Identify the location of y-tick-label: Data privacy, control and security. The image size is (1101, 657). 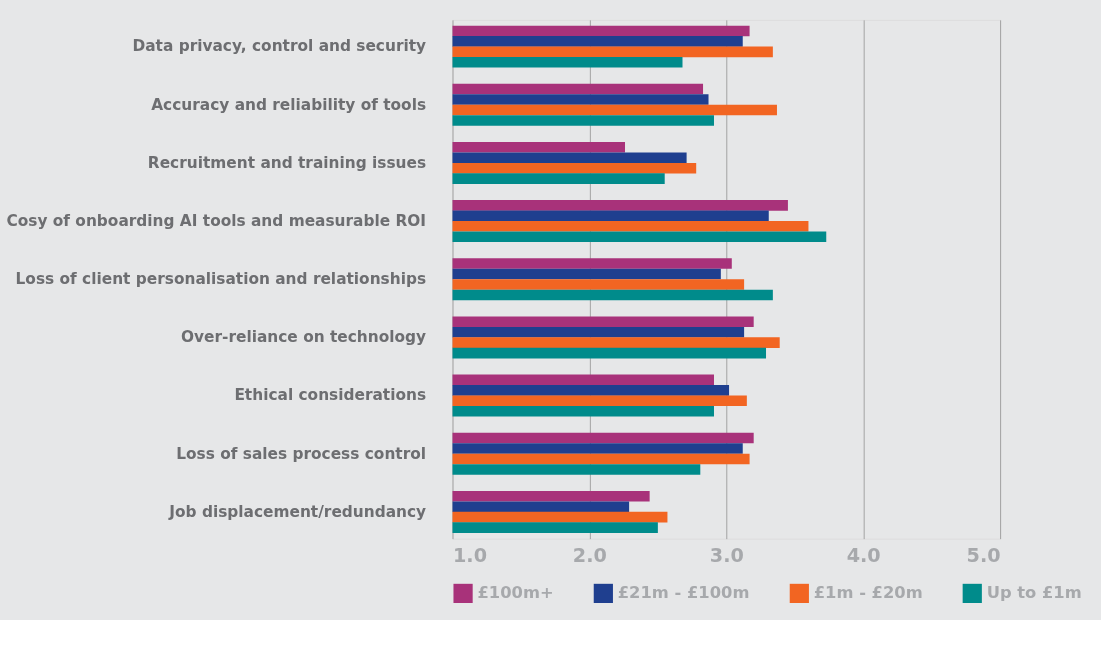
(279, 46).